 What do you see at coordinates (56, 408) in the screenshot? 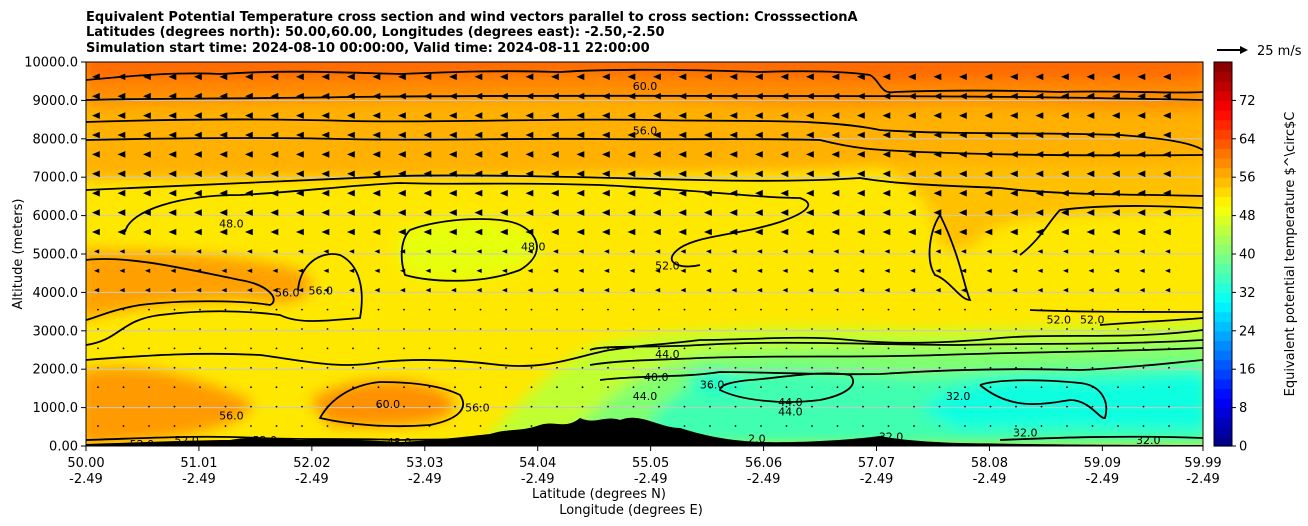
I see `y-tick-label: 1000.0` at bounding box center [56, 408].